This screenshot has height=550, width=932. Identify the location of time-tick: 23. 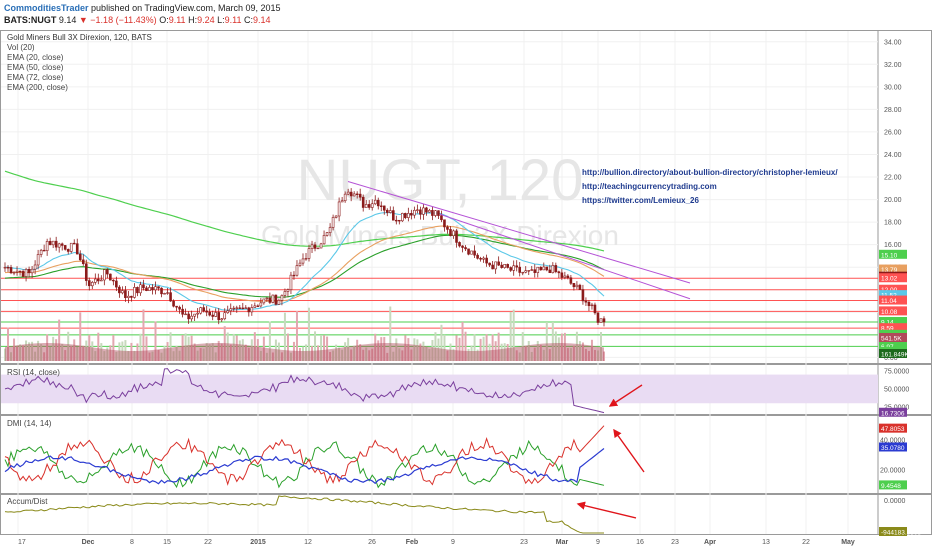
(524, 542).